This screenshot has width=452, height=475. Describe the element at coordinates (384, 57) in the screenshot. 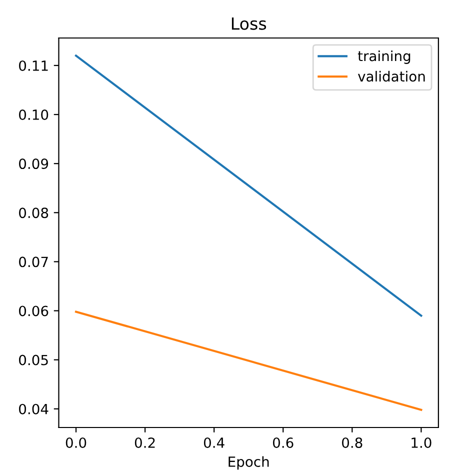

I see `legend-label: training` at that location.